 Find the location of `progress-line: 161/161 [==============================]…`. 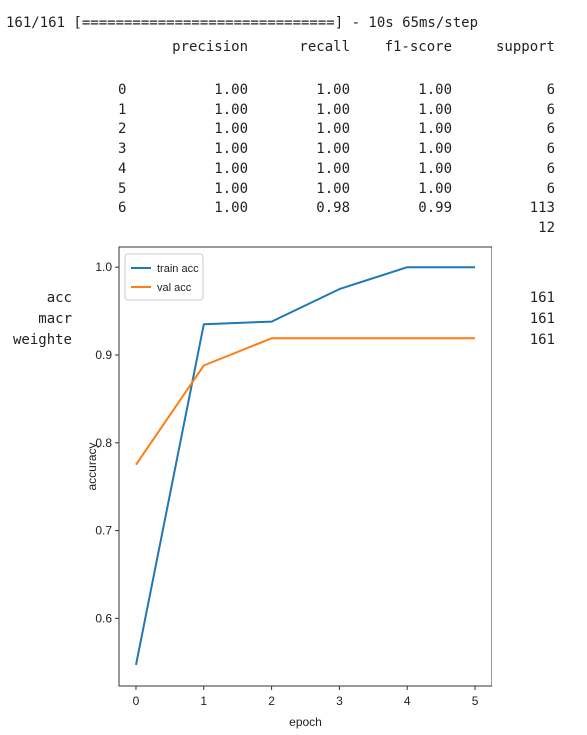

progress-line: 161/161 [==============================]… is located at coordinates (242, 23).